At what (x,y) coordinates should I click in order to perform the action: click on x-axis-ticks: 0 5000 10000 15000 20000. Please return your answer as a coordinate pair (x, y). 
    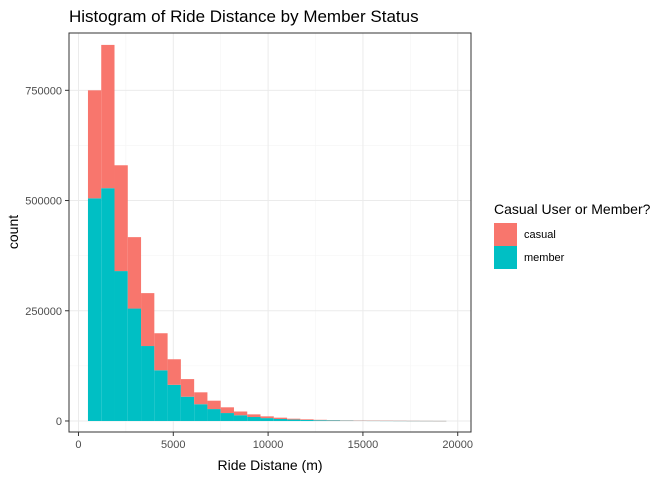
    Looking at the image, I should click on (274, 441).